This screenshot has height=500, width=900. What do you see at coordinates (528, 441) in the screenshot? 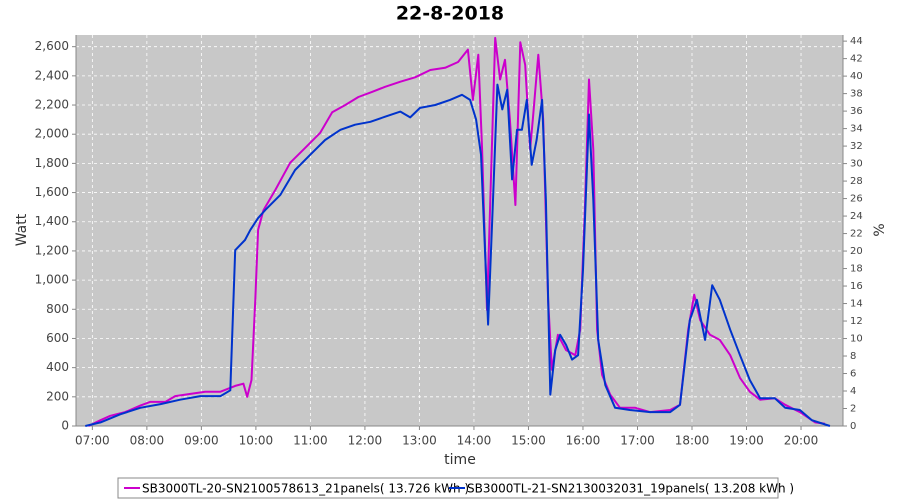
I see `x-tick-label: 15:00` at bounding box center [528, 441].